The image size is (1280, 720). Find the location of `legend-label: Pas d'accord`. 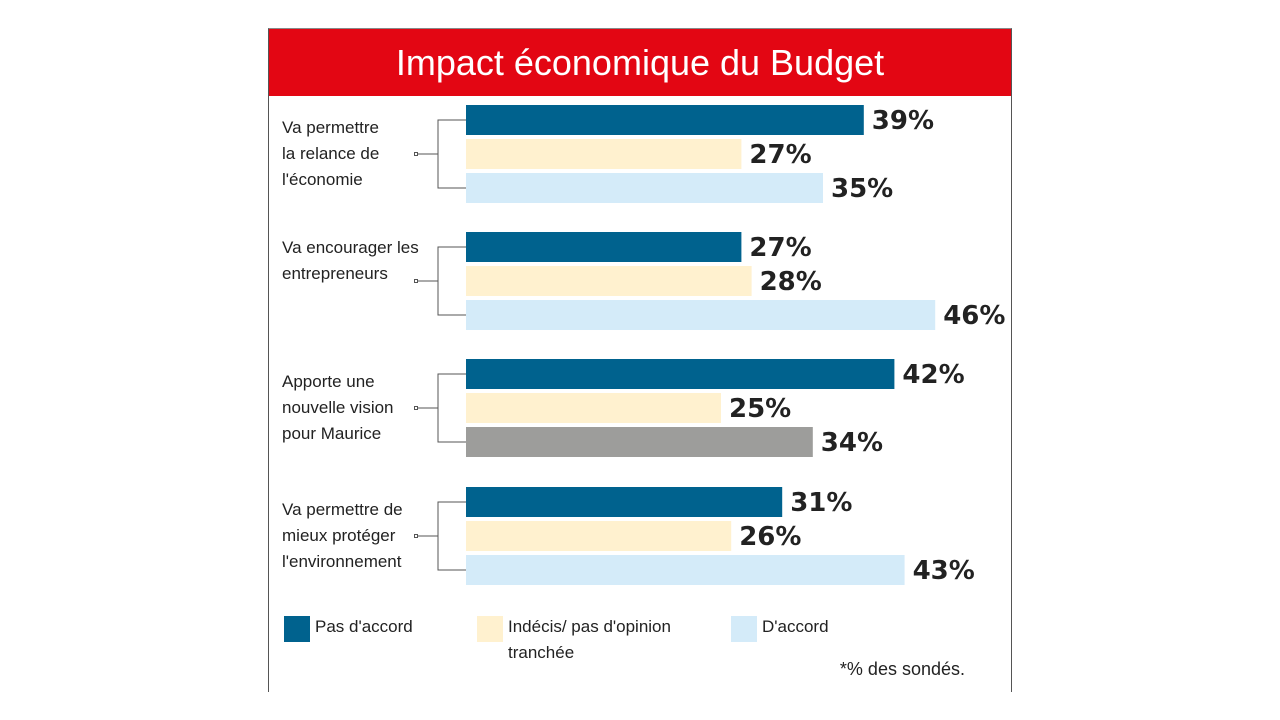

legend-label: Pas d'accord is located at coordinates (364, 627).